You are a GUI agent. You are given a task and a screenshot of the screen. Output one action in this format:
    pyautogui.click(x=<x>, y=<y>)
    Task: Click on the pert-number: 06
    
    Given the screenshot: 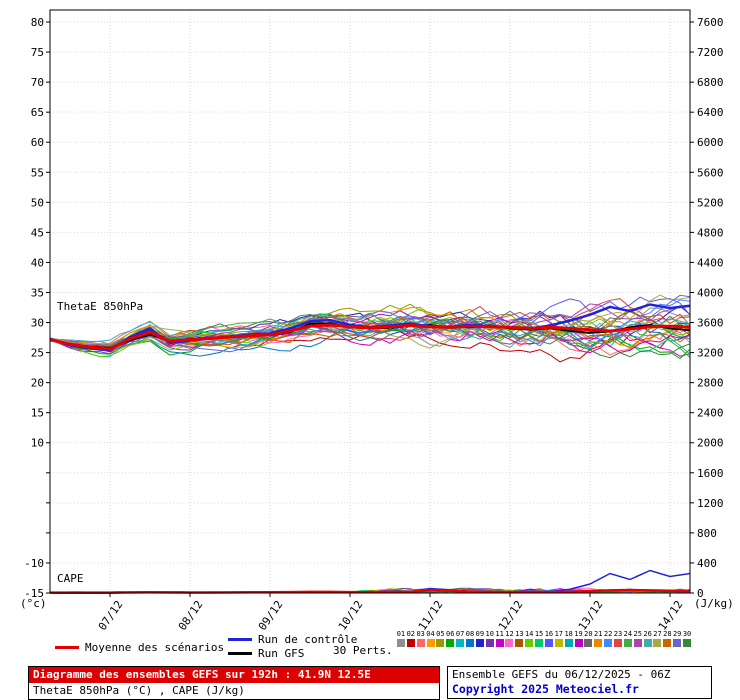 What is the action you would take?
    pyautogui.click(x=450, y=634)
    